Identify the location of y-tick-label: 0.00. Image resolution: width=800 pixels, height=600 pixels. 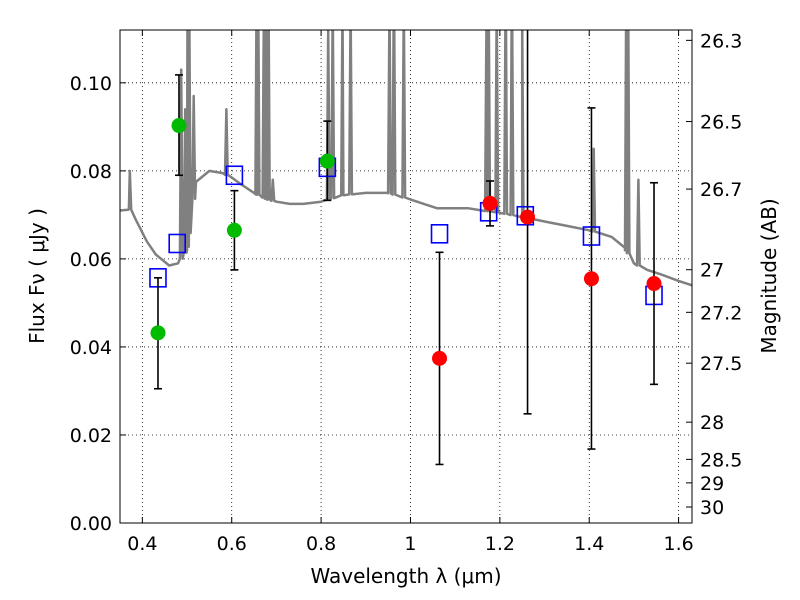
(91, 524).